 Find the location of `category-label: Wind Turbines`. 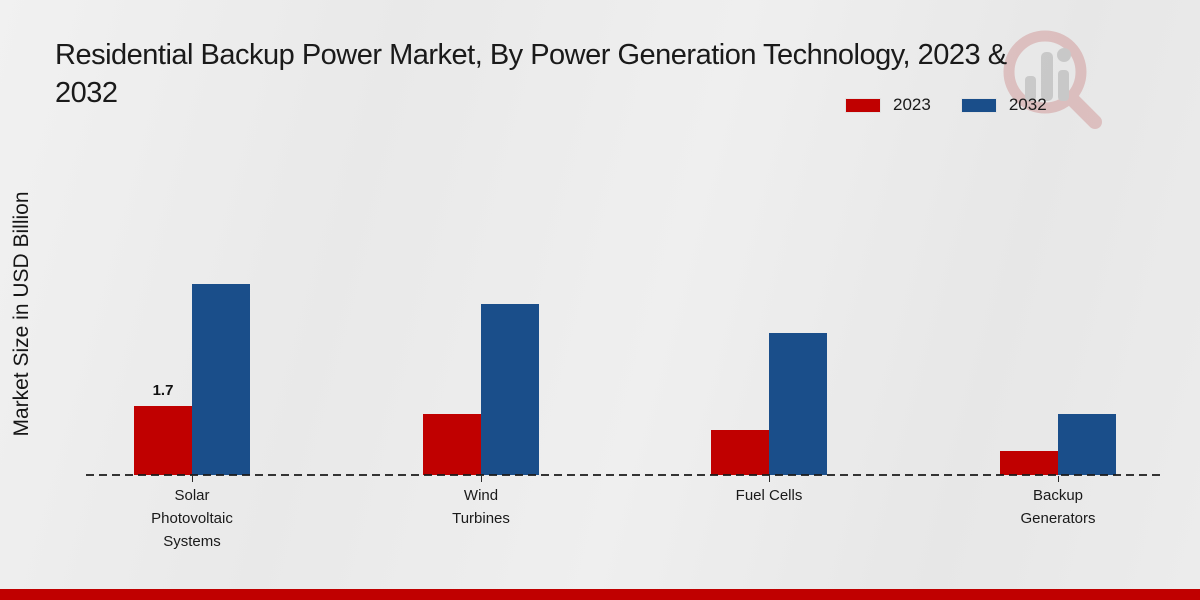

category-label: Wind Turbines is located at coordinates (481, 507).